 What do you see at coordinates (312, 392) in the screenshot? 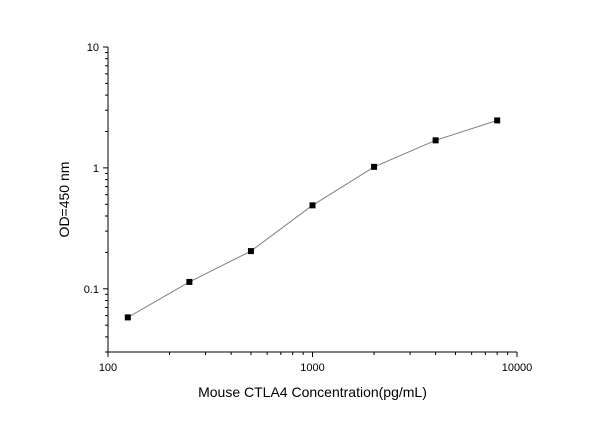
I see `x-axis-title: Mouse CTLA4 Concentration(pg/mL)` at bounding box center [312, 392].